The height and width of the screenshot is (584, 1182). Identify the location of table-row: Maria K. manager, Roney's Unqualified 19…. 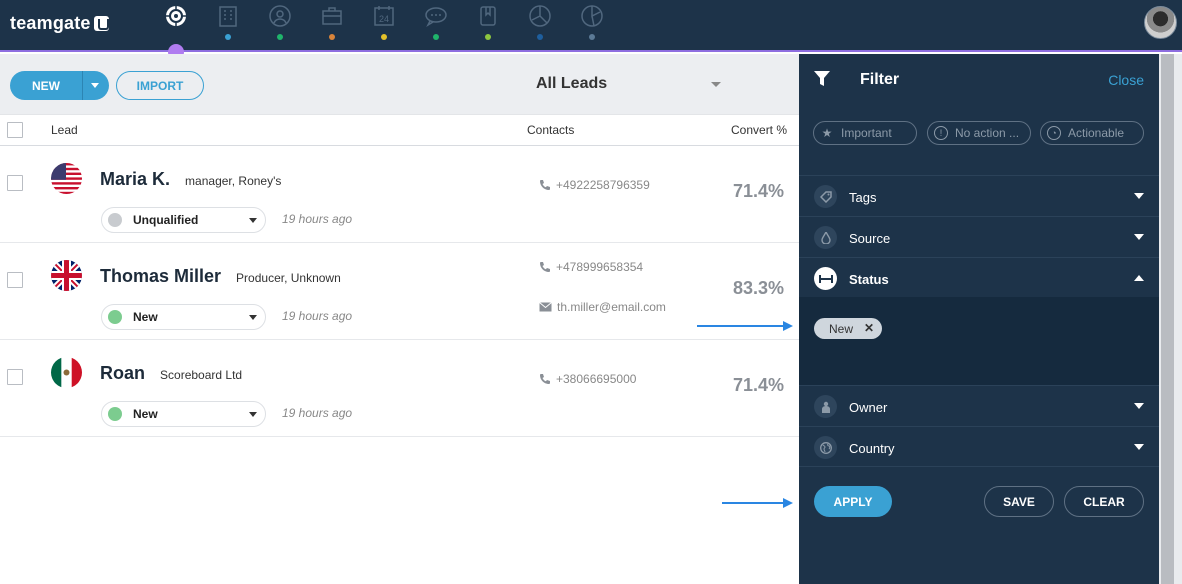
(399, 194).